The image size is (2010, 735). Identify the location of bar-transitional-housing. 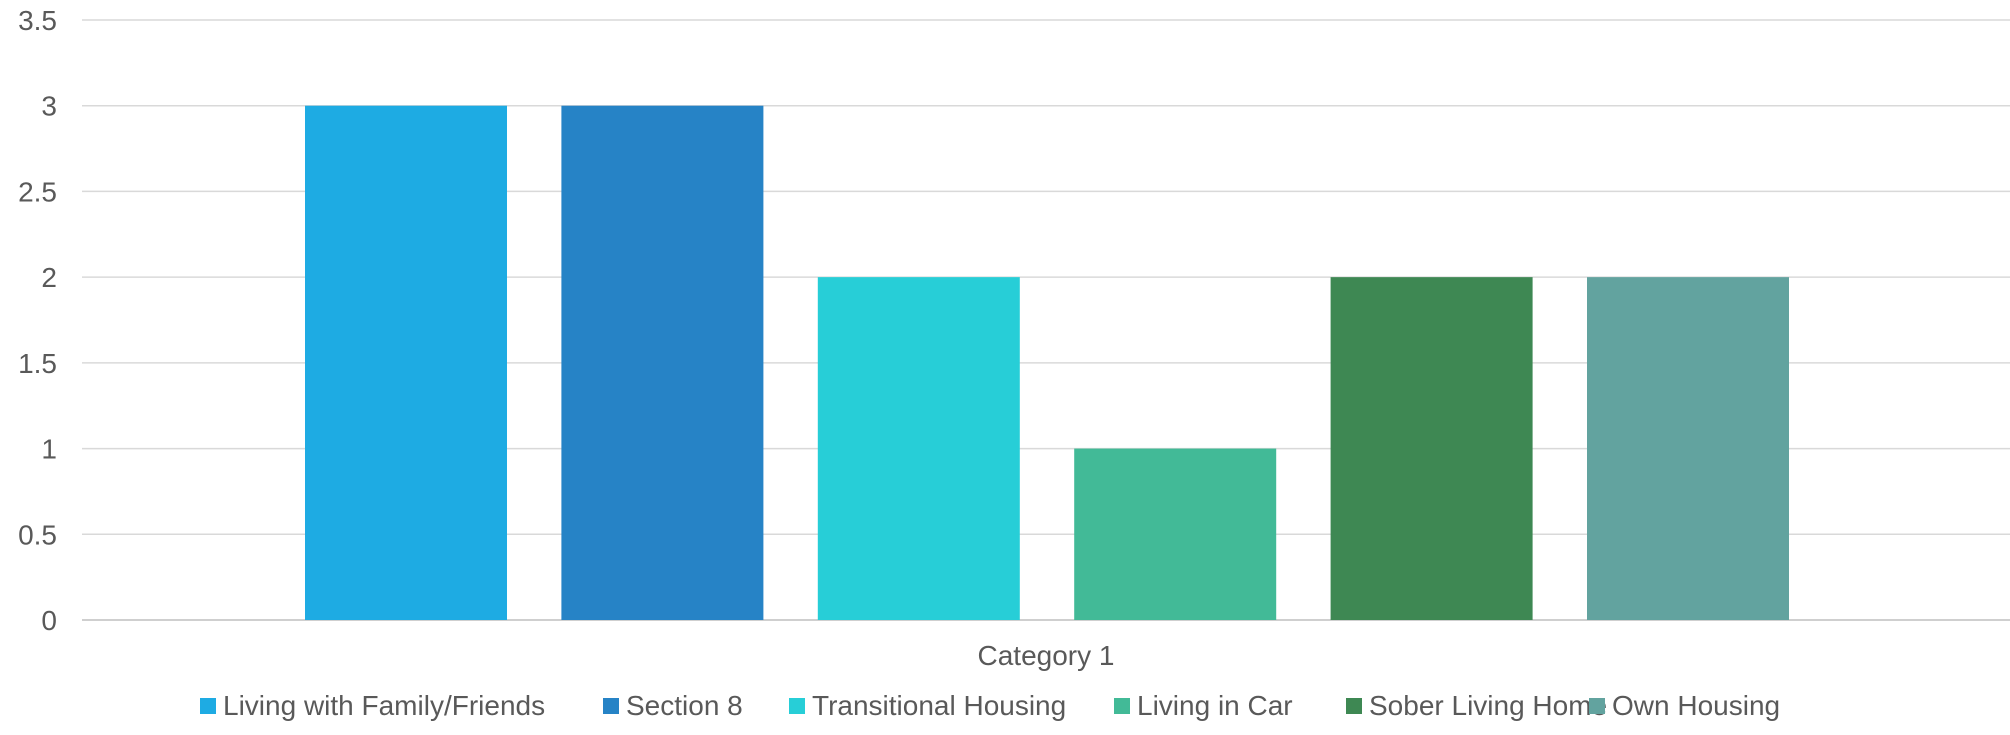
(918, 448).